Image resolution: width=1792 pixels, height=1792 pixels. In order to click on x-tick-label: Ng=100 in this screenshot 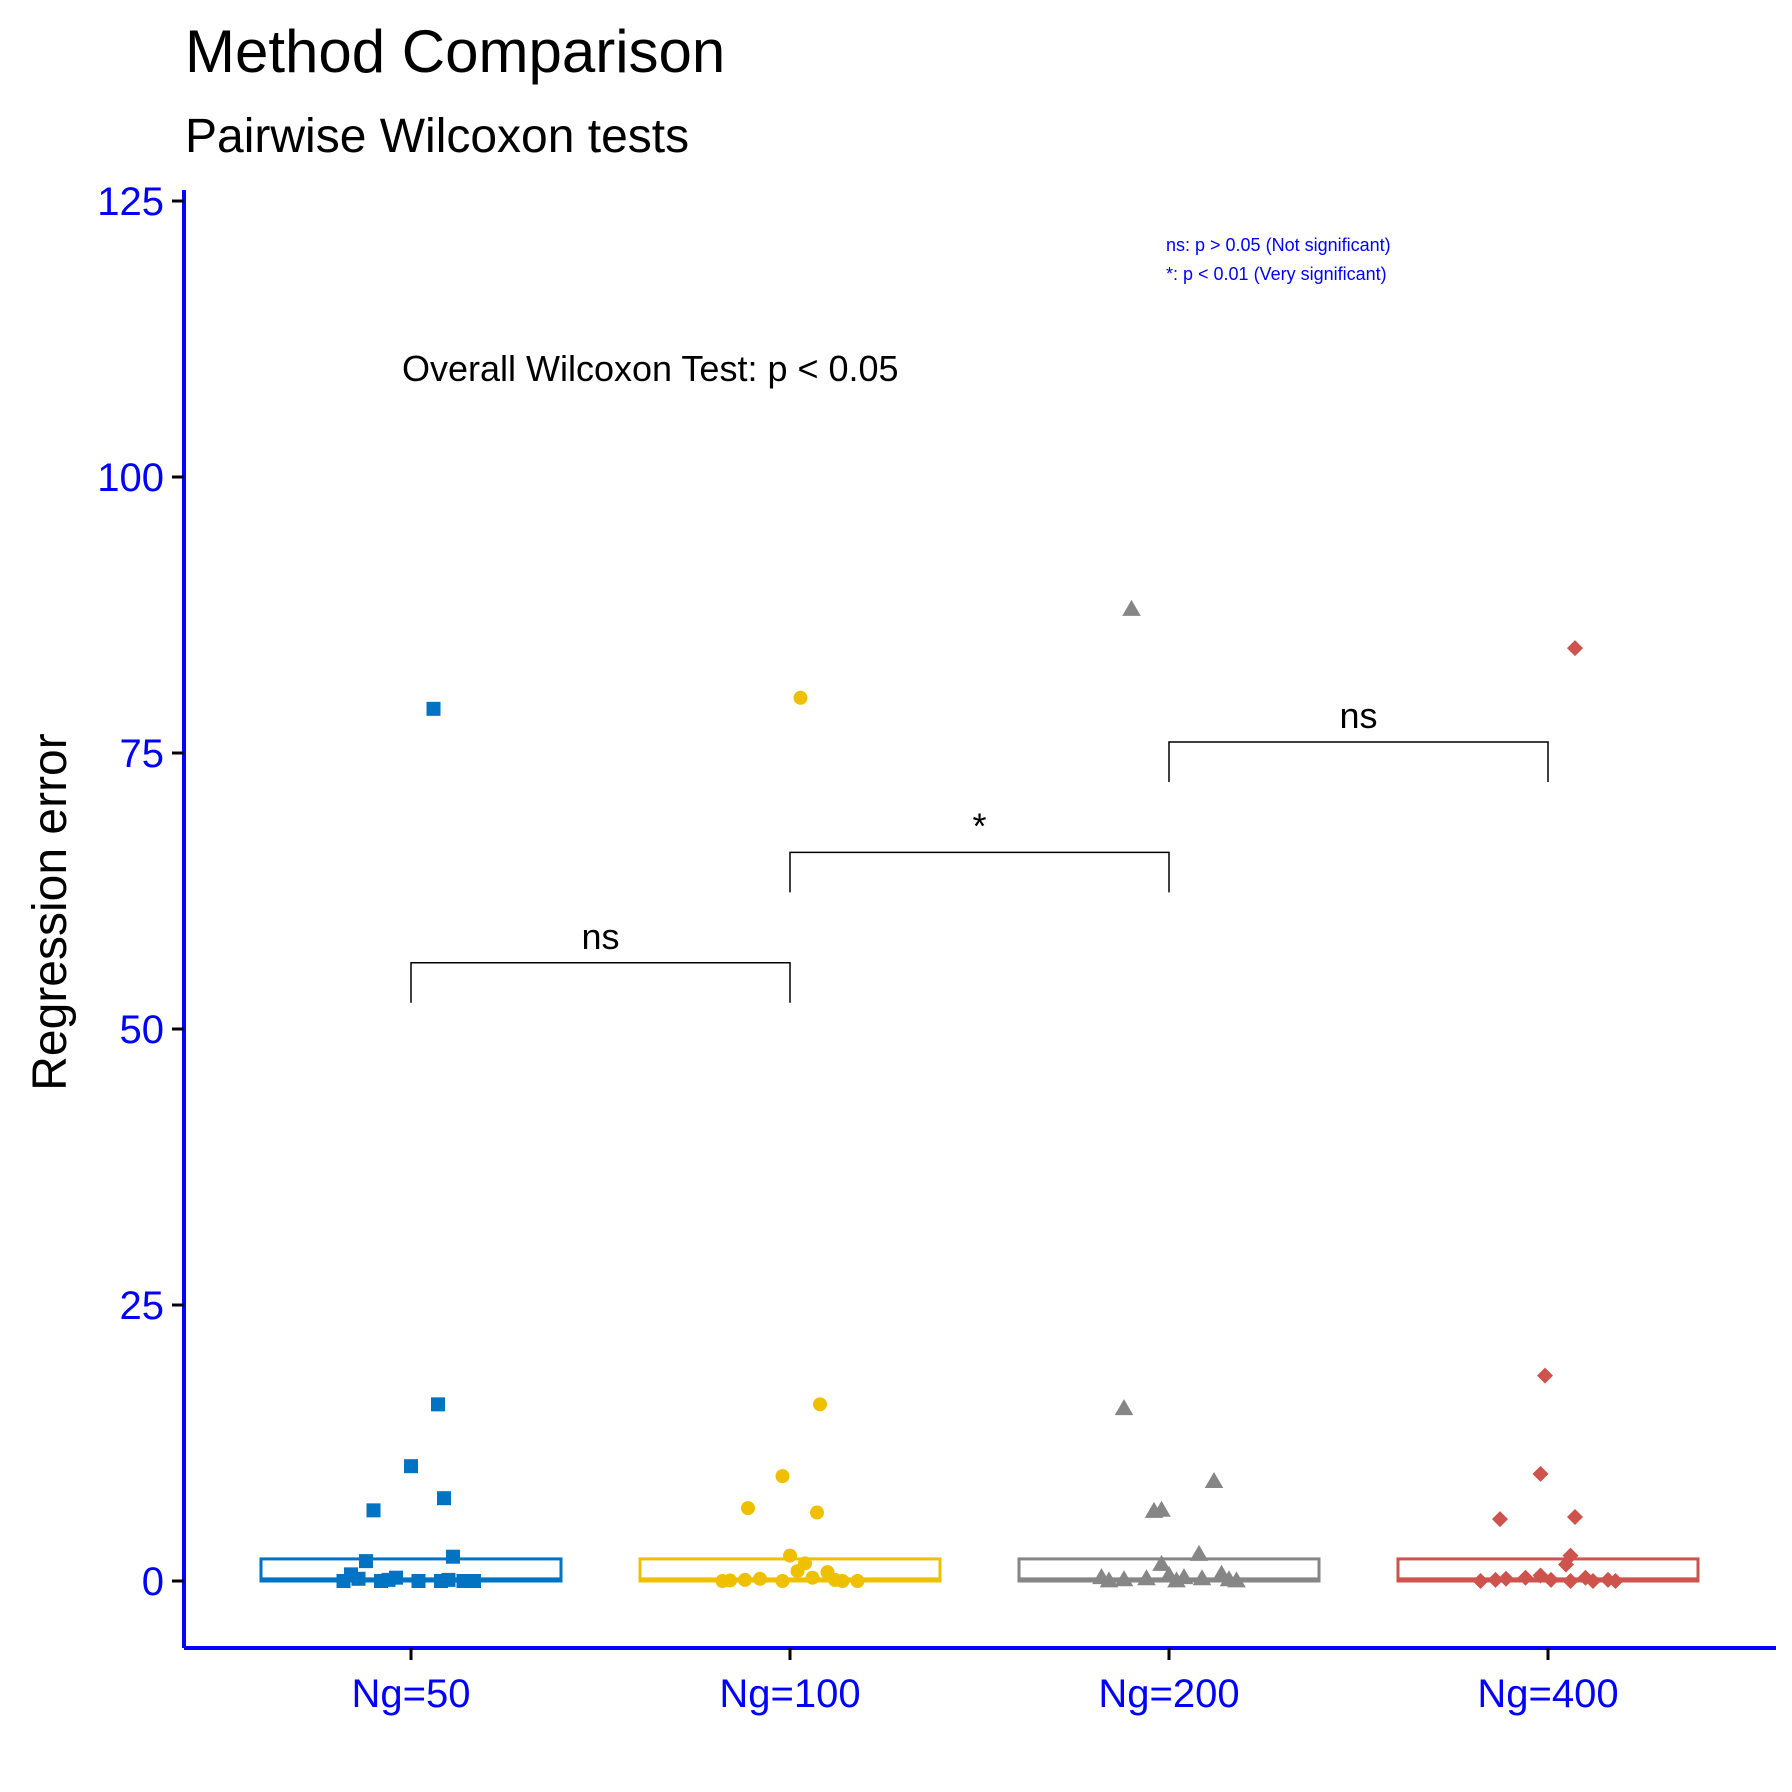, I will do `click(789, 1694)`.